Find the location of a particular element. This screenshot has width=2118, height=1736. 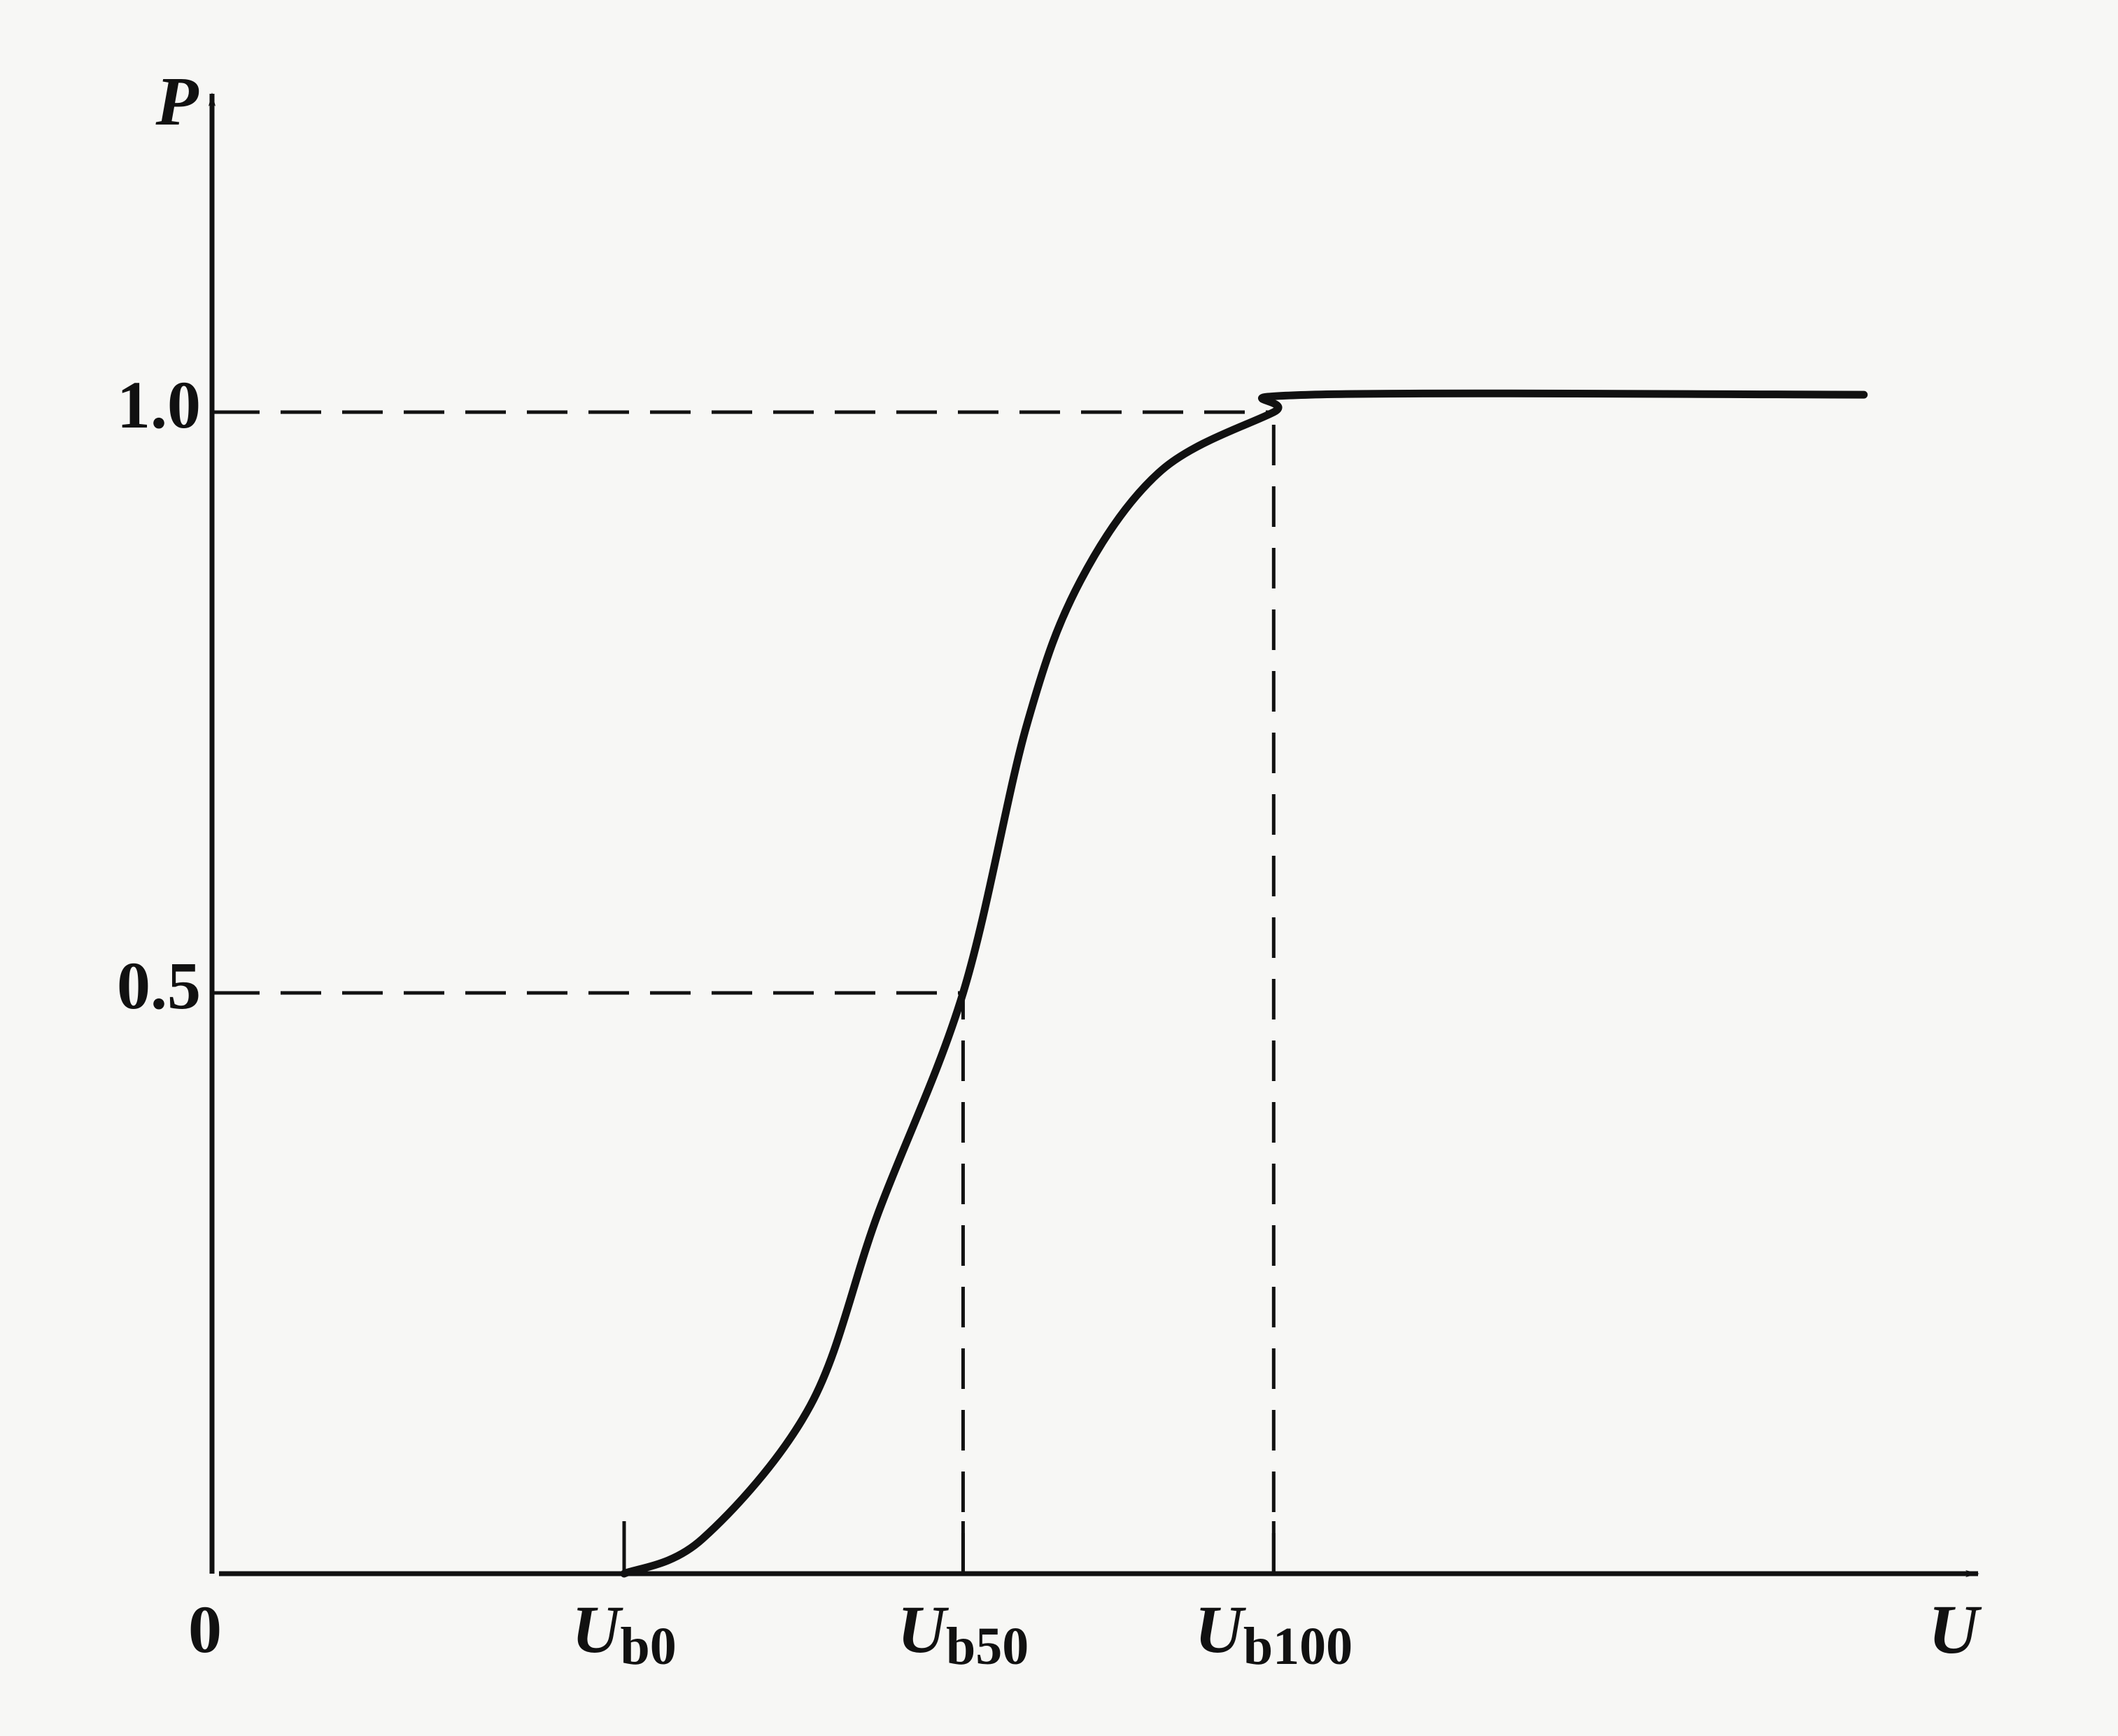

x-axis-label: U is located at coordinates (1955, 1629).